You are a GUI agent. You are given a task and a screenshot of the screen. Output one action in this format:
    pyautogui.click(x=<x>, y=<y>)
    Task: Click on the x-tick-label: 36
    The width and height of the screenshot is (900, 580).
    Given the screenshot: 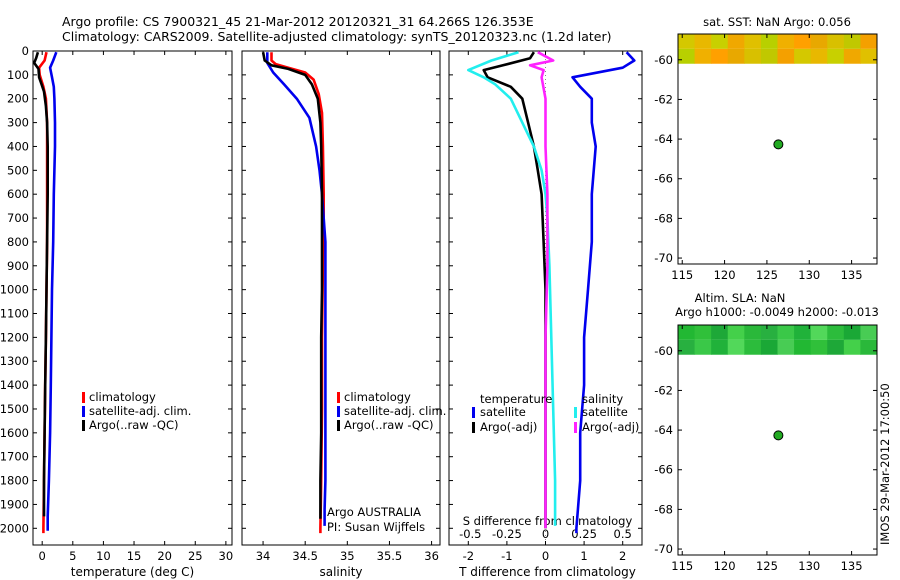 What is the action you would take?
    pyautogui.click(x=431, y=556)
    